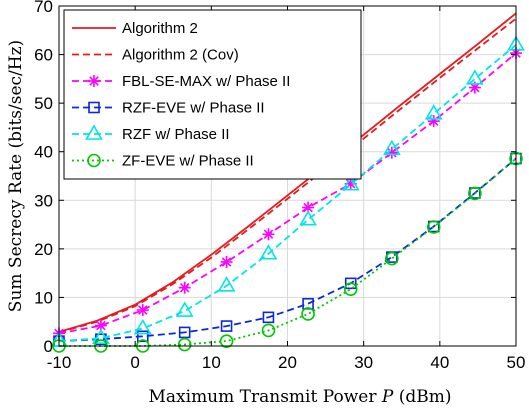  Describe the element at coordinates (94, 160) in the screenshot. I see `legend-circle-marker` at that location.